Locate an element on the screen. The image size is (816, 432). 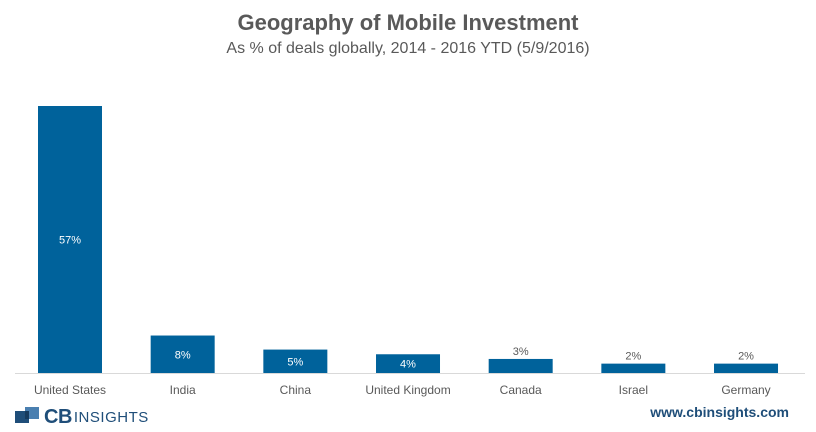
category-label-israel: Israel is located at coordinates (633, 390).